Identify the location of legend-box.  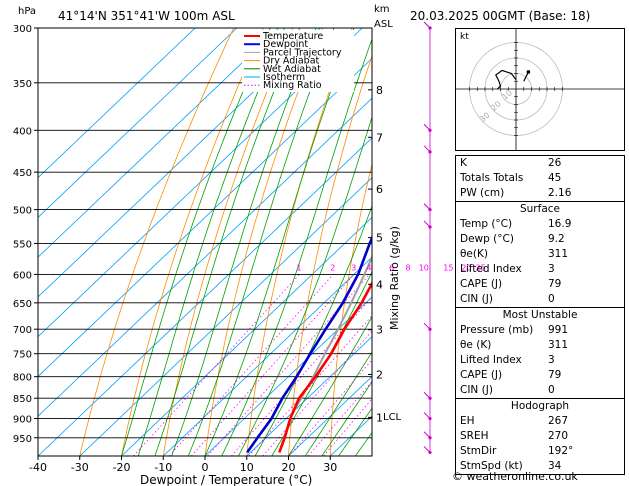
(298, 61).